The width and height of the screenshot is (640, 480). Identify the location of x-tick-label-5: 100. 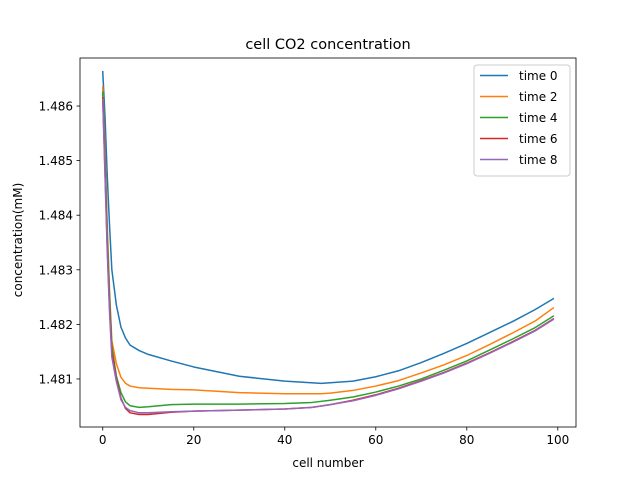
(557, 440).